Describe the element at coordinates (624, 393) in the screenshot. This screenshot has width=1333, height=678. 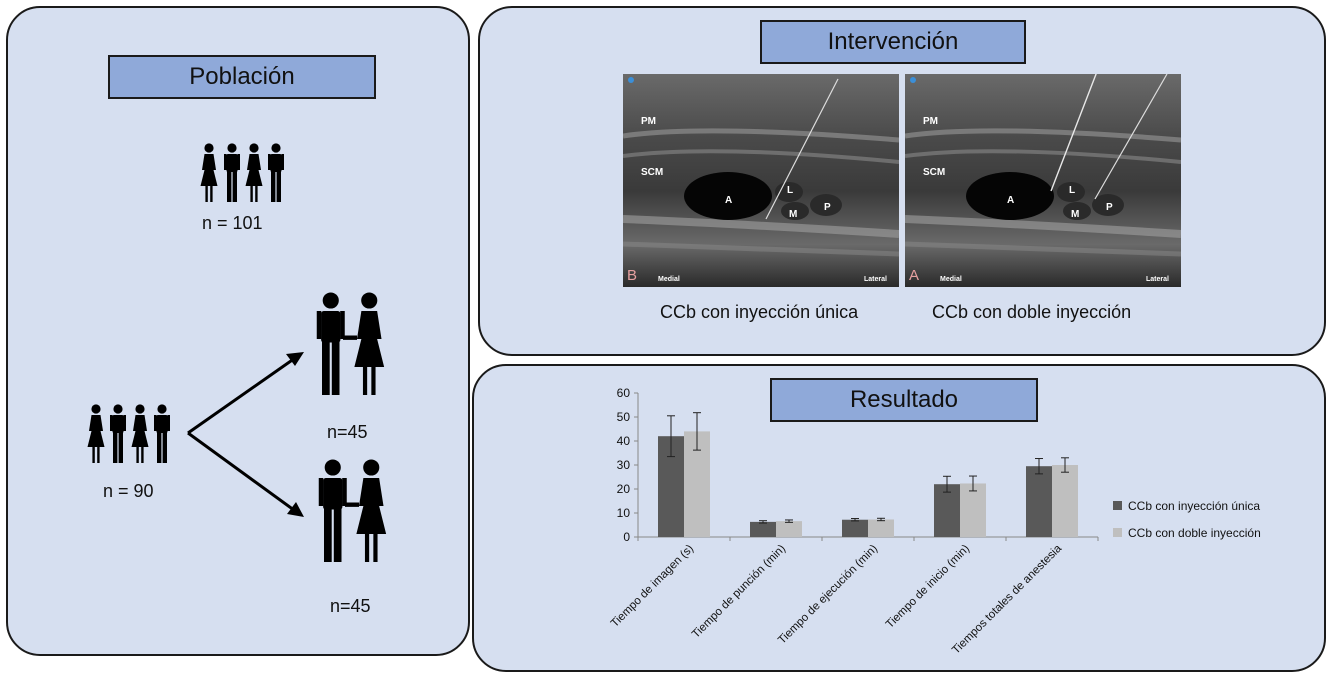
I see `y-tick-label: 60` at that location.